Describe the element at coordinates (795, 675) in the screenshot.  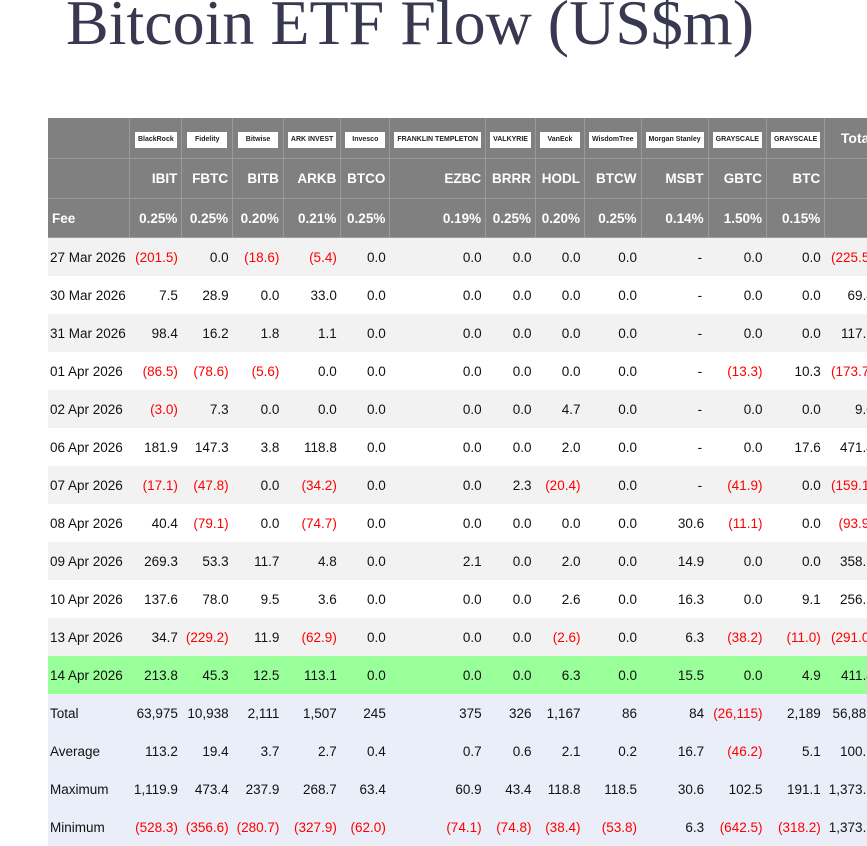
I see `flow-cell: 4.9` at that location.